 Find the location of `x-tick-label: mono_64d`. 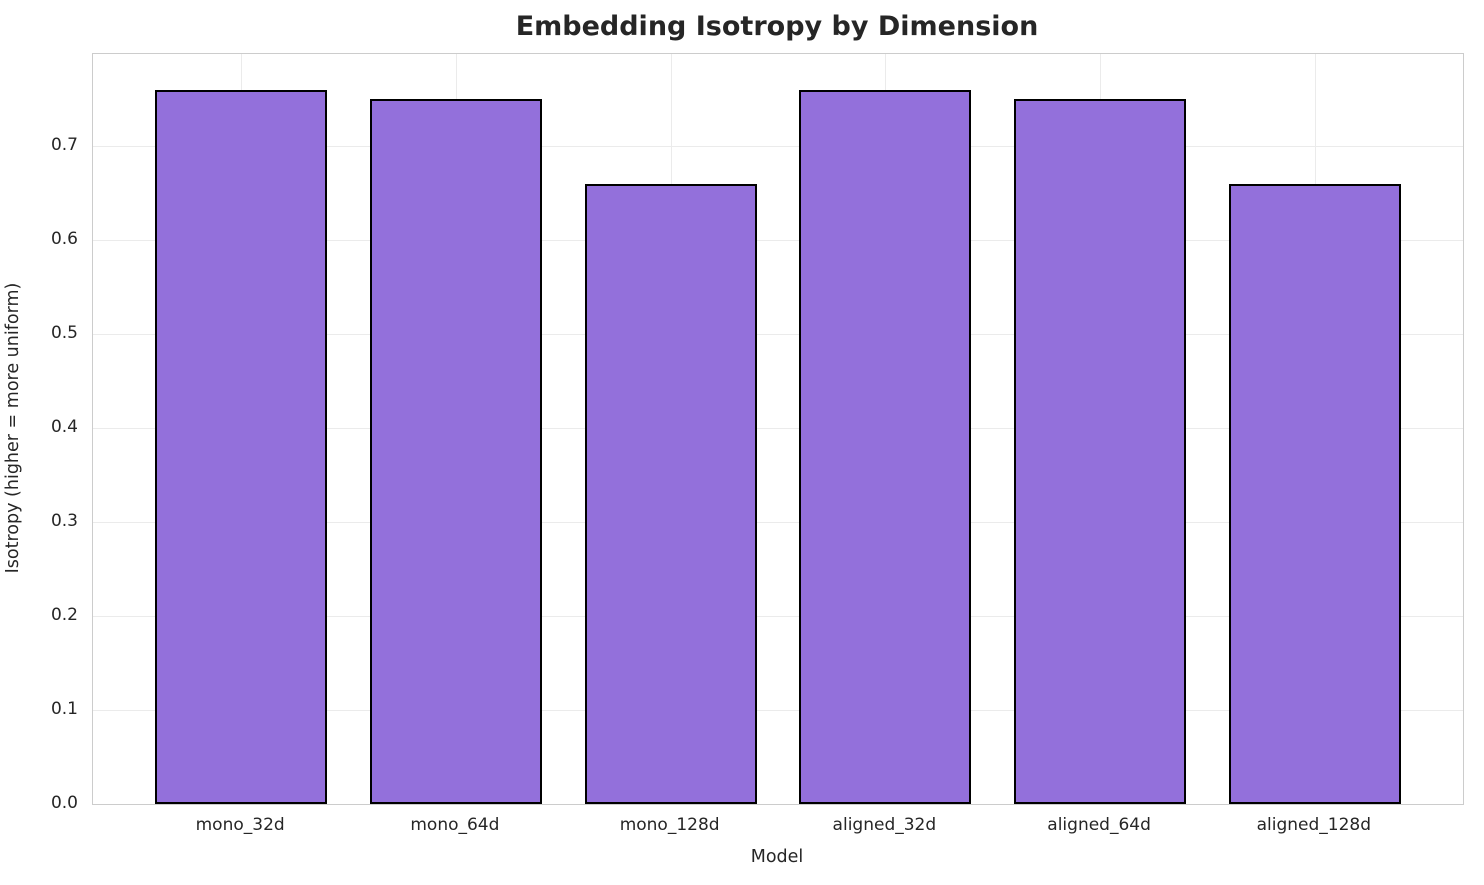

x-tick-label: mono_64d is located at coordinates (455, 825).